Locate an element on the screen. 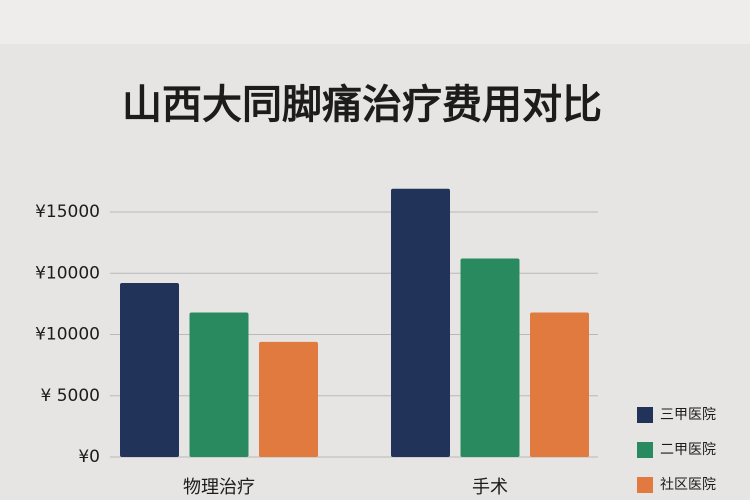 The image size is (750, 500). header-band is located at coordinates (375, 22).